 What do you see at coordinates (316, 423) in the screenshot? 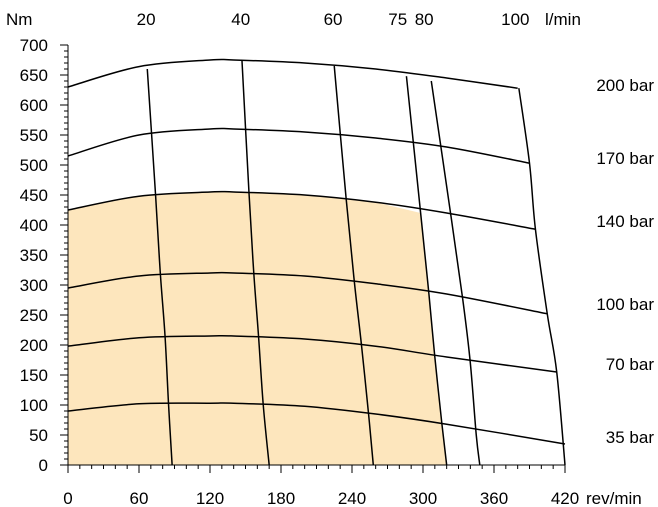
I see `pressure-curve-35-bar` at bounding box center [316, 423].